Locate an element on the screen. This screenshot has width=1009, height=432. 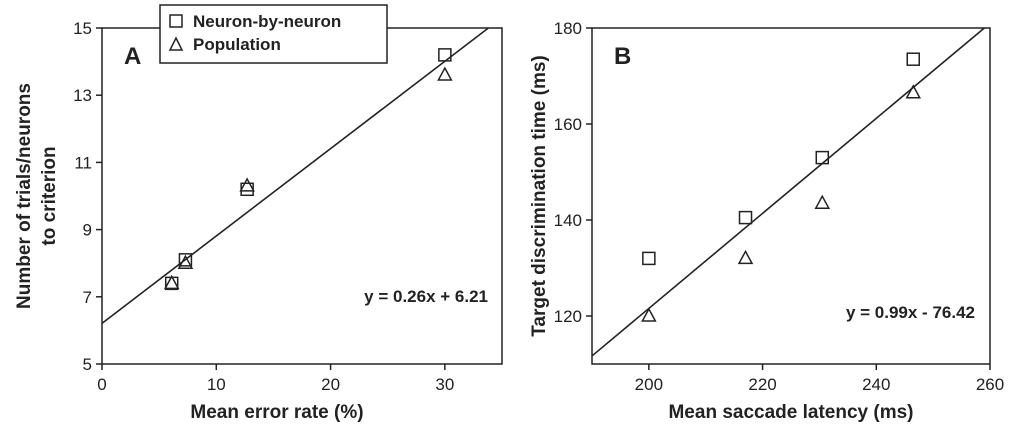
legend-label-population: Population is located at coordinates (237, 44).